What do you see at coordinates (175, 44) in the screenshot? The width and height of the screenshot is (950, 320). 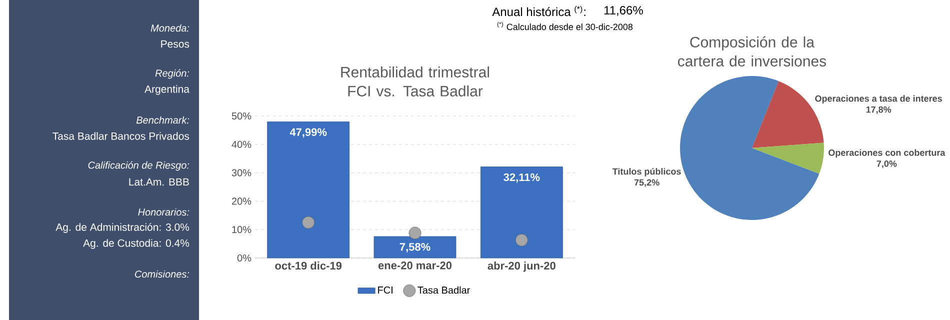 I see `text: Pesos` at bounding box center [175, 44].